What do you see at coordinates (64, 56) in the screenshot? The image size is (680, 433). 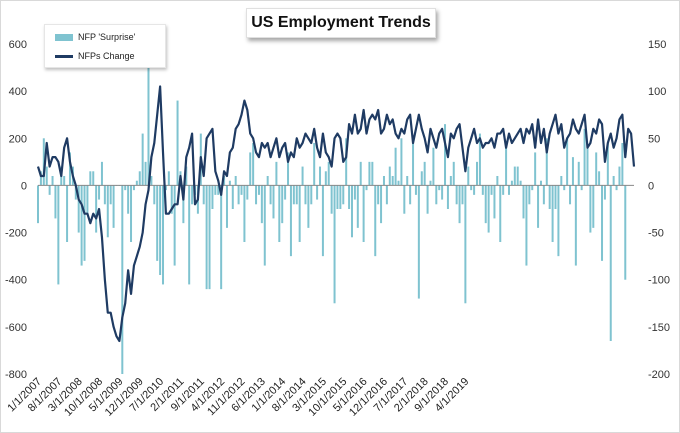 I see `legend-swatch-line` at bounding box center [64, 56].